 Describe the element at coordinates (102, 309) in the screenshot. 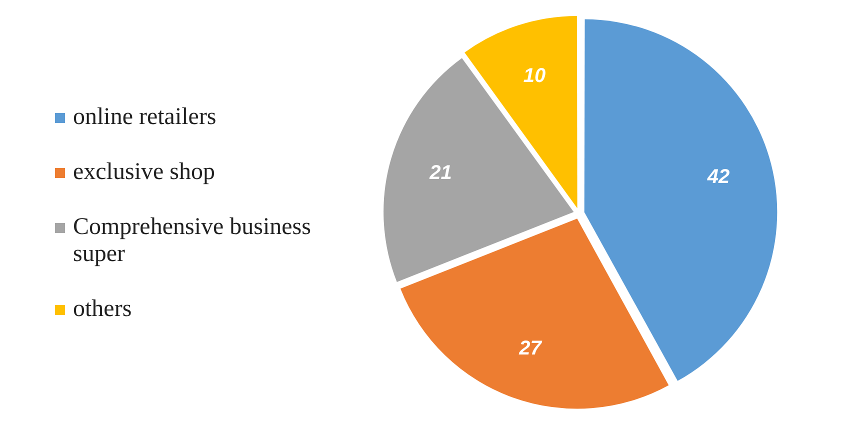

I see `legend-label: others` at that location.